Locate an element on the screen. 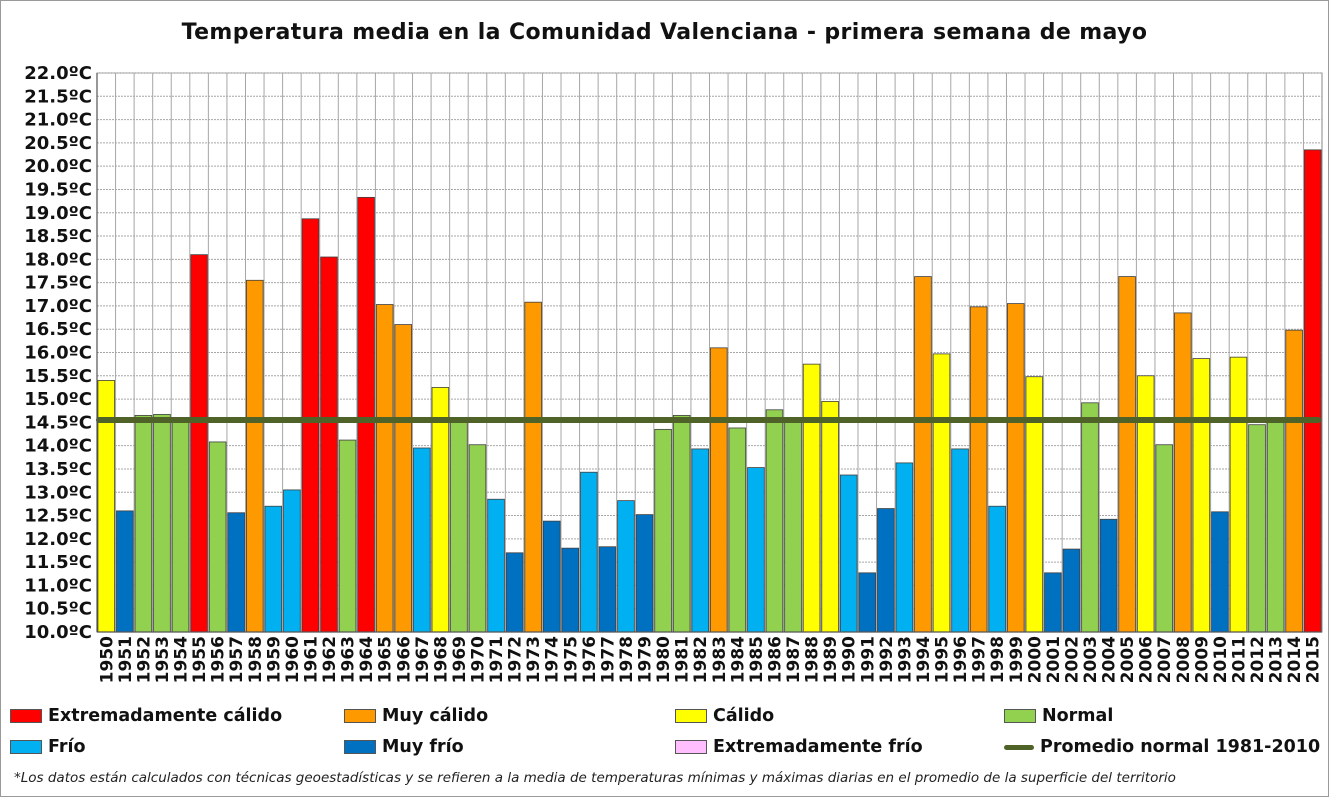  x-tick-label: 1961 is located at coordinates (311, 659).